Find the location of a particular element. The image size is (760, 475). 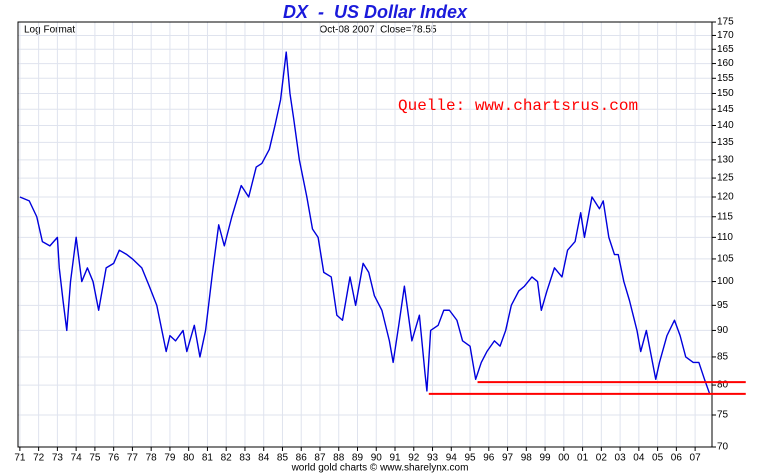

annotation: Quelle: www.chartsrus.com is located at coordinates (518, 106).